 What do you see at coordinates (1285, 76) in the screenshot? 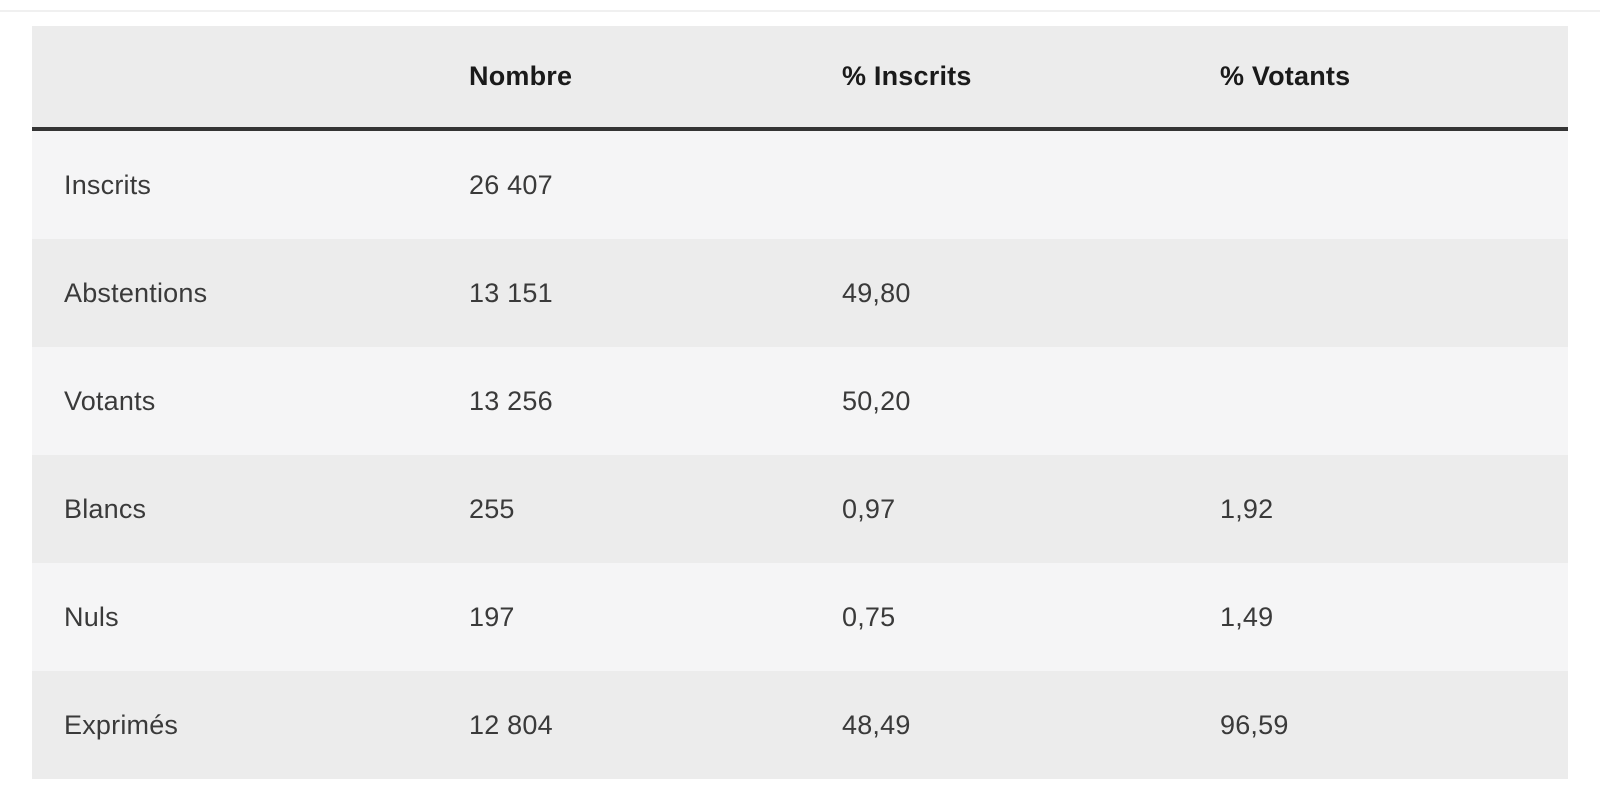
I see `header-cell-pct-votants: % Votants` at bounding box center [1285, 76].